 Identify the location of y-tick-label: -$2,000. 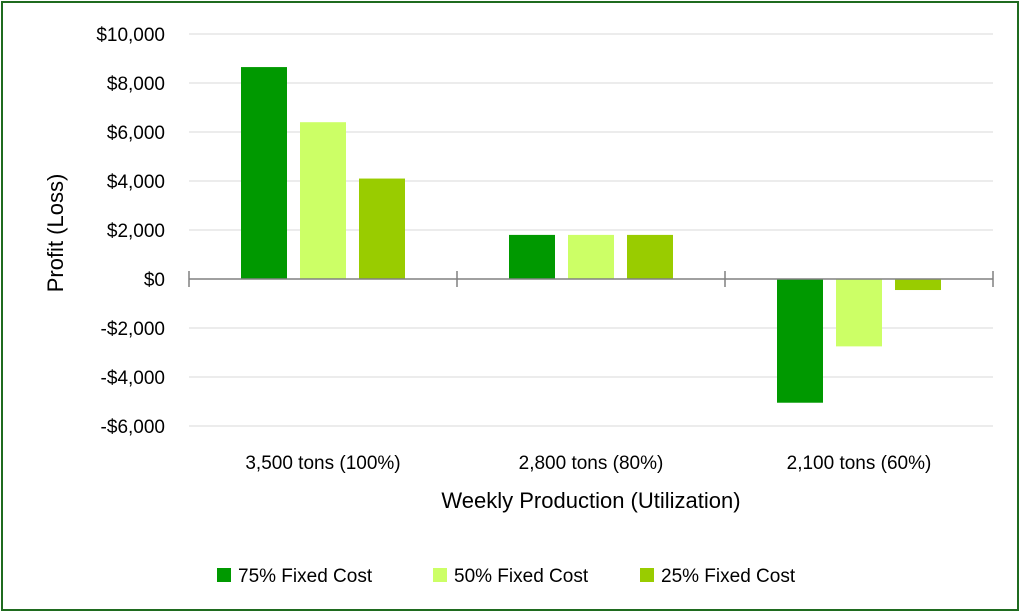
(133, 329).